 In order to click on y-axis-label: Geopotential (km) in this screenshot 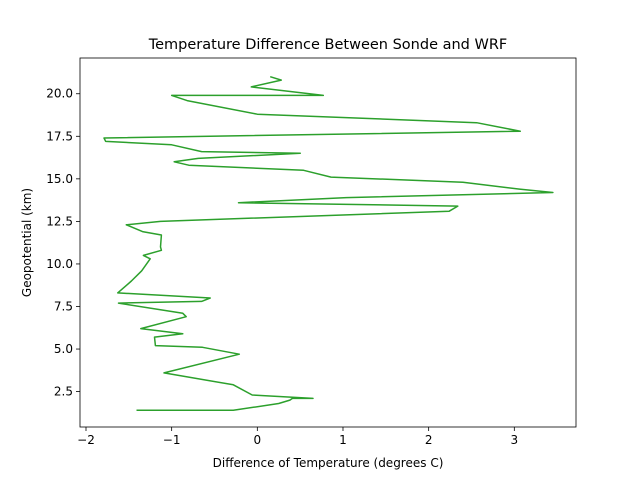, I will do `click(27, 242)`.